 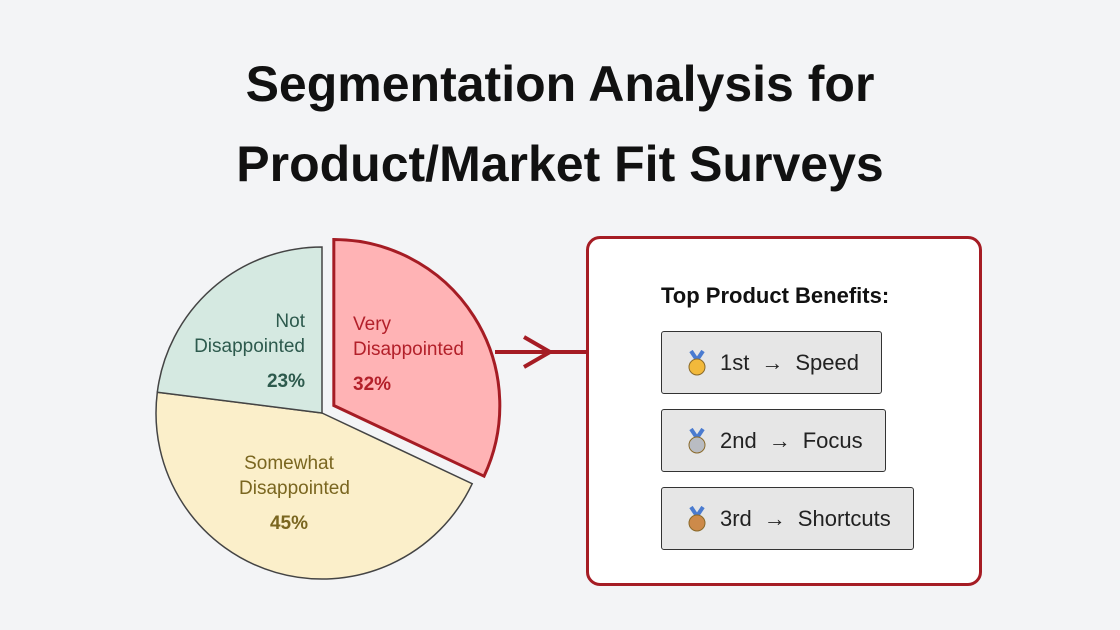 I want to click on slice-label: Somewhat Disappointed 45%, so click(x=289, y=493).